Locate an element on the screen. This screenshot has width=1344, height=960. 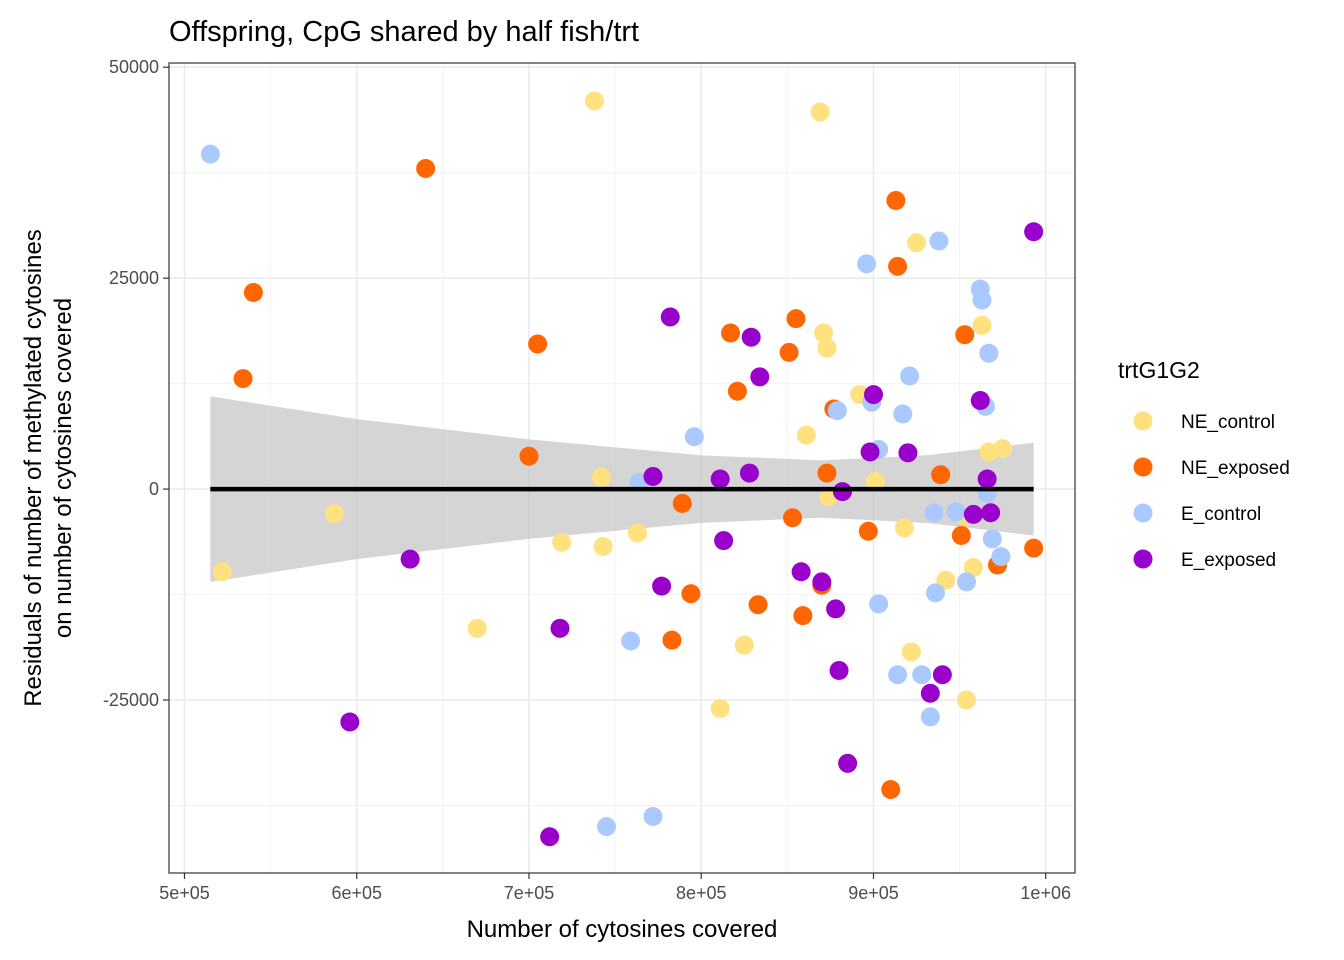
legend-label-e-exposed: E_exposed is located at coordinates (1228, 560).